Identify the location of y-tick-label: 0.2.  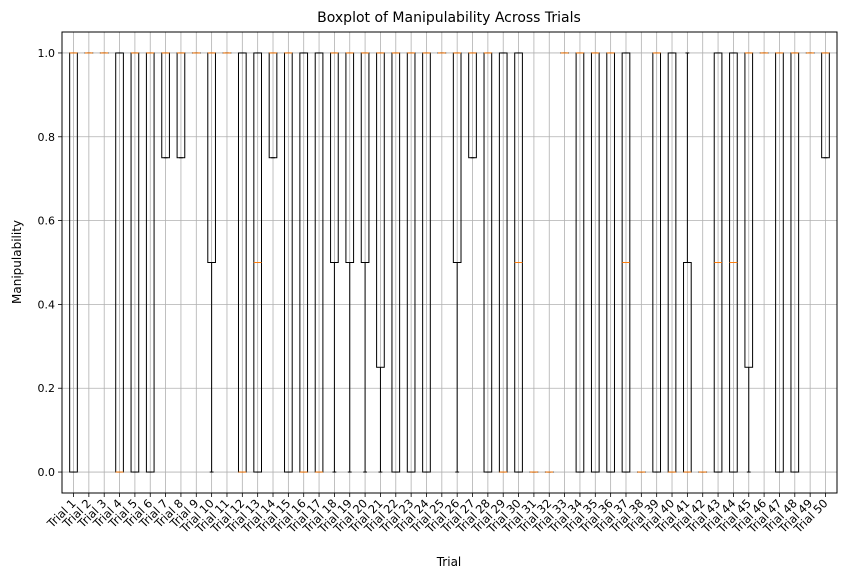
(47, 388).